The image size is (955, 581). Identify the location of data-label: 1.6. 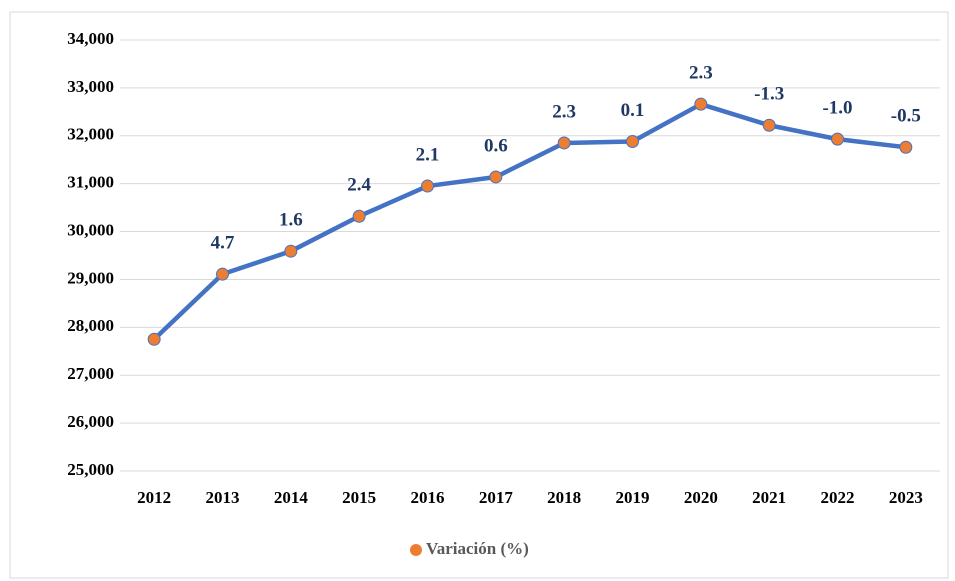
(291, 220).